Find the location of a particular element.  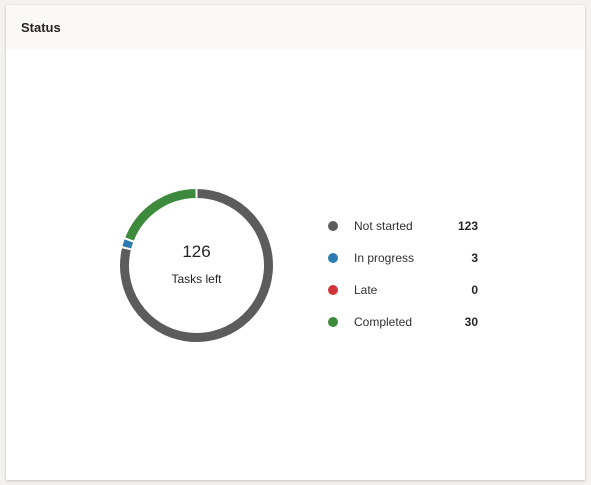

legend-label: Not started is located at coordinates (383, 226).